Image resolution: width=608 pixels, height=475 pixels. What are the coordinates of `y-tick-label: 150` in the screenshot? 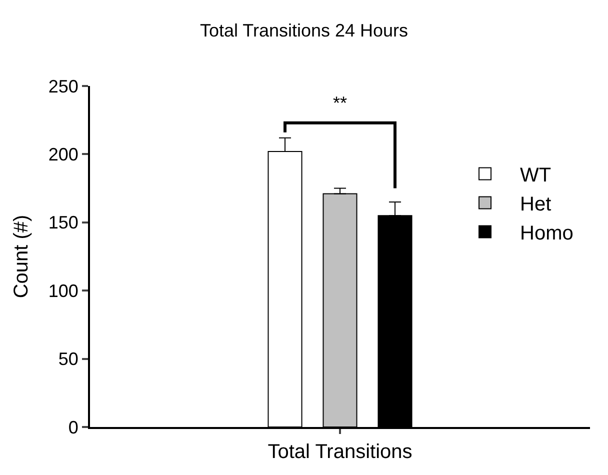 It's located at (63, 222).